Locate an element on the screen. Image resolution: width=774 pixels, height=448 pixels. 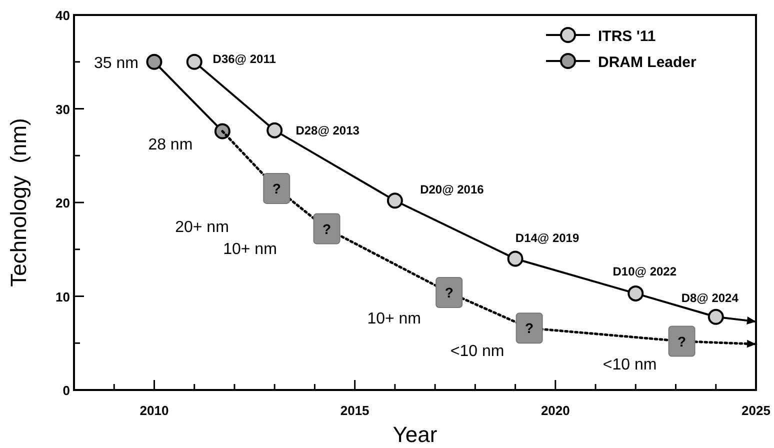
annotation: D8@ 2024 is located at coordinates (710, 297).